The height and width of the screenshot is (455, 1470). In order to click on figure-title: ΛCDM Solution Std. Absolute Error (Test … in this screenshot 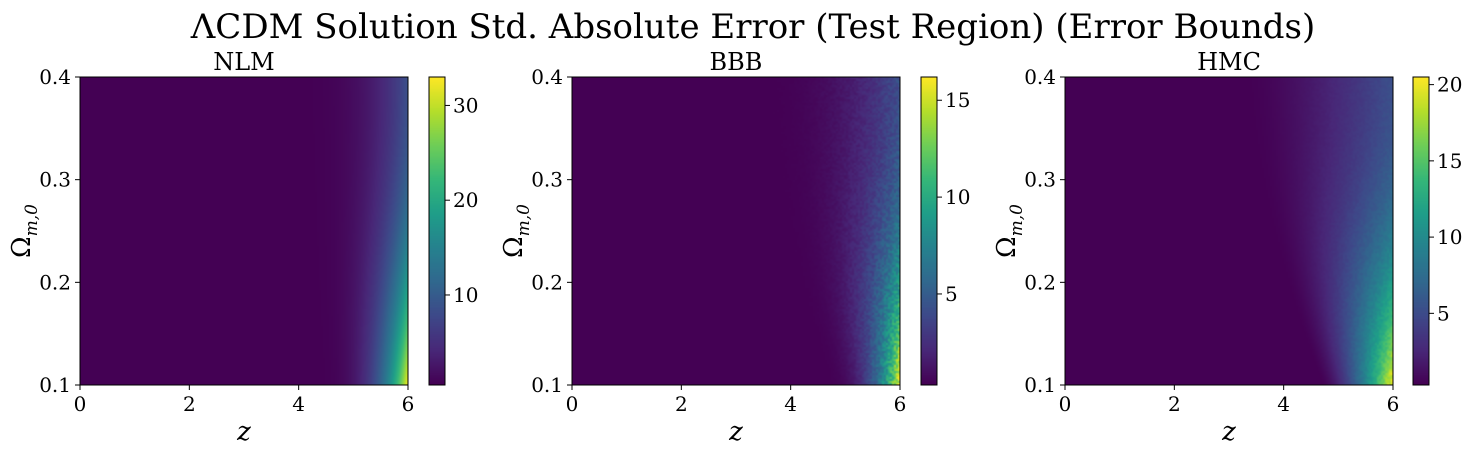, I will do `click(752, 27)`.